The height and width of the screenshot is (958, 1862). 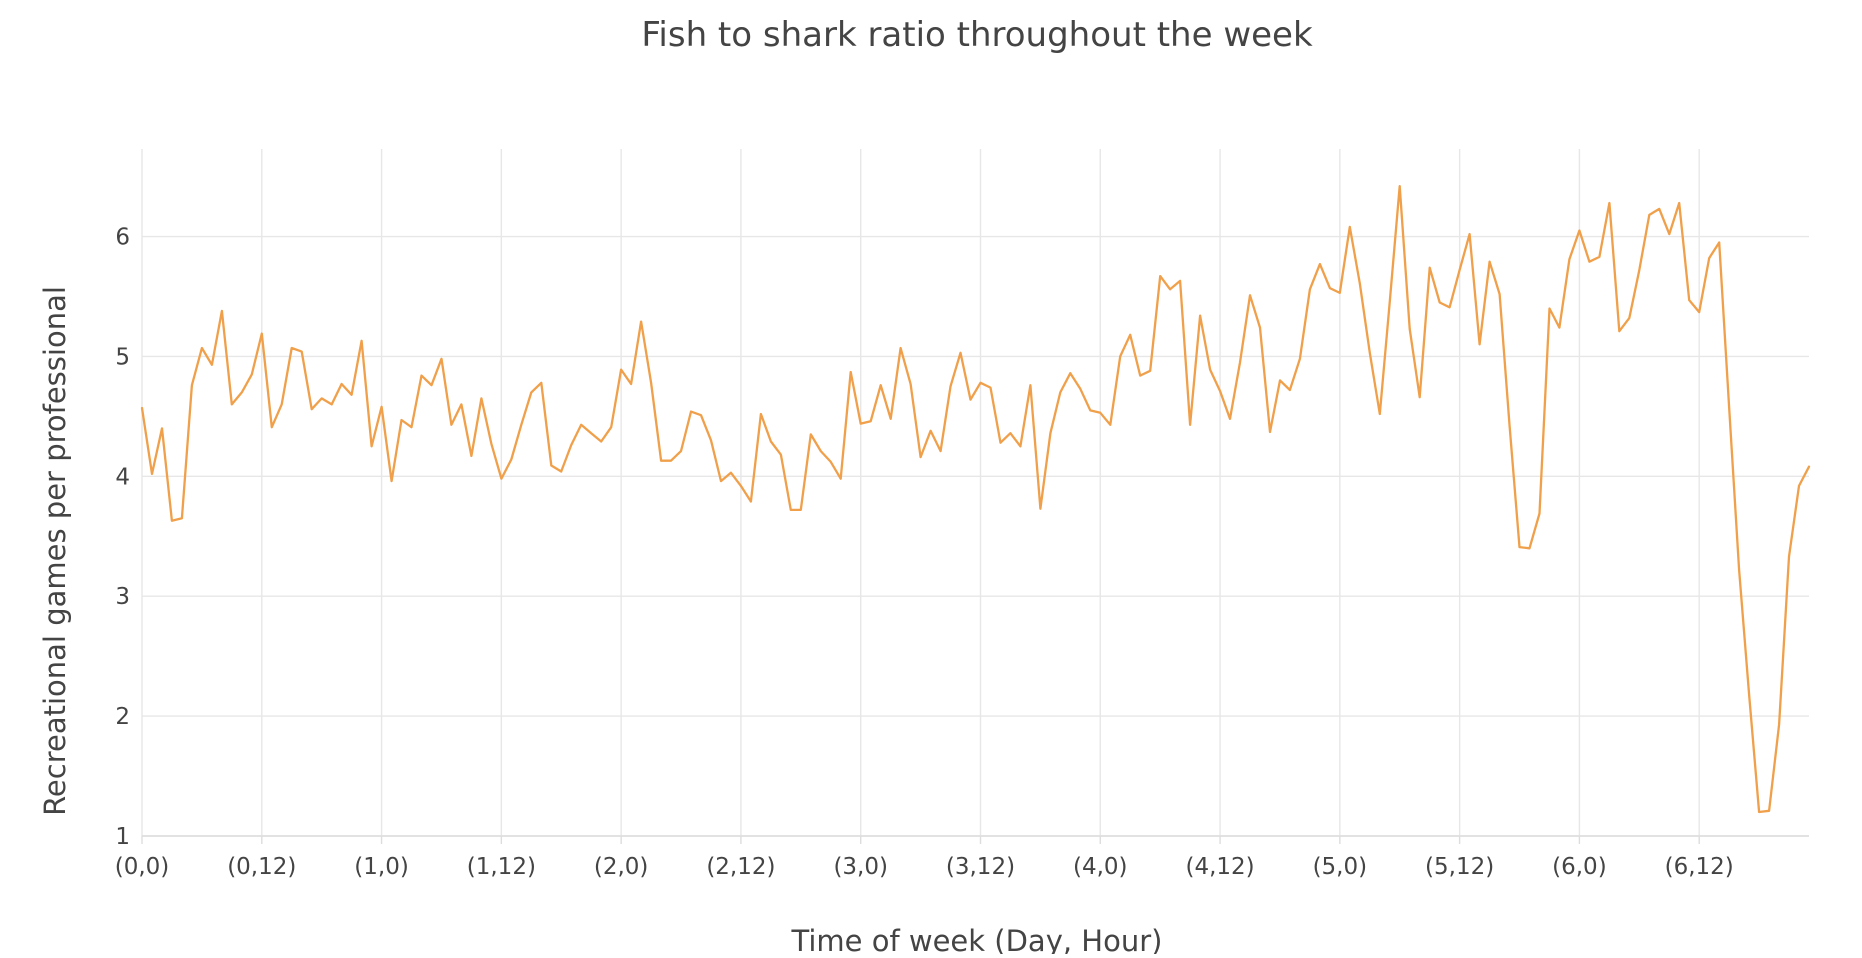 What do you see at coordinates (977, 939) in the screenshot?
I see `x-axis-title: Time of week (Day, Hour)` at bounding box center [977, 939].